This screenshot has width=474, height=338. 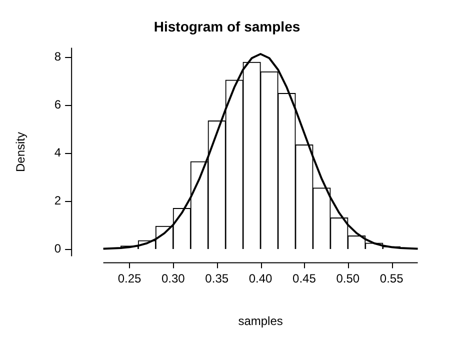 What do you see at coordinates (260, 279) in the screenshot?
I see `x-tick-label: 0.40` at bounding box center [260, 279].